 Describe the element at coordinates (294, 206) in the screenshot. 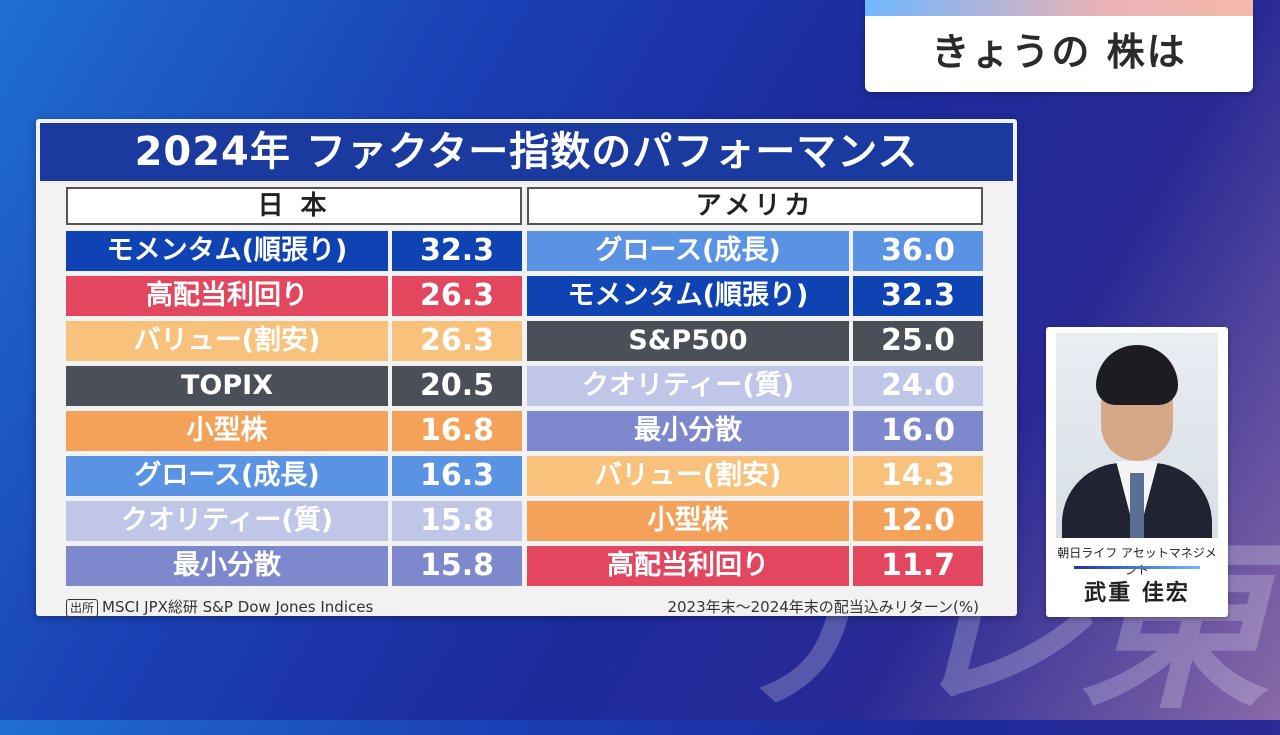

I see `japan-header: 日 本` at that location.